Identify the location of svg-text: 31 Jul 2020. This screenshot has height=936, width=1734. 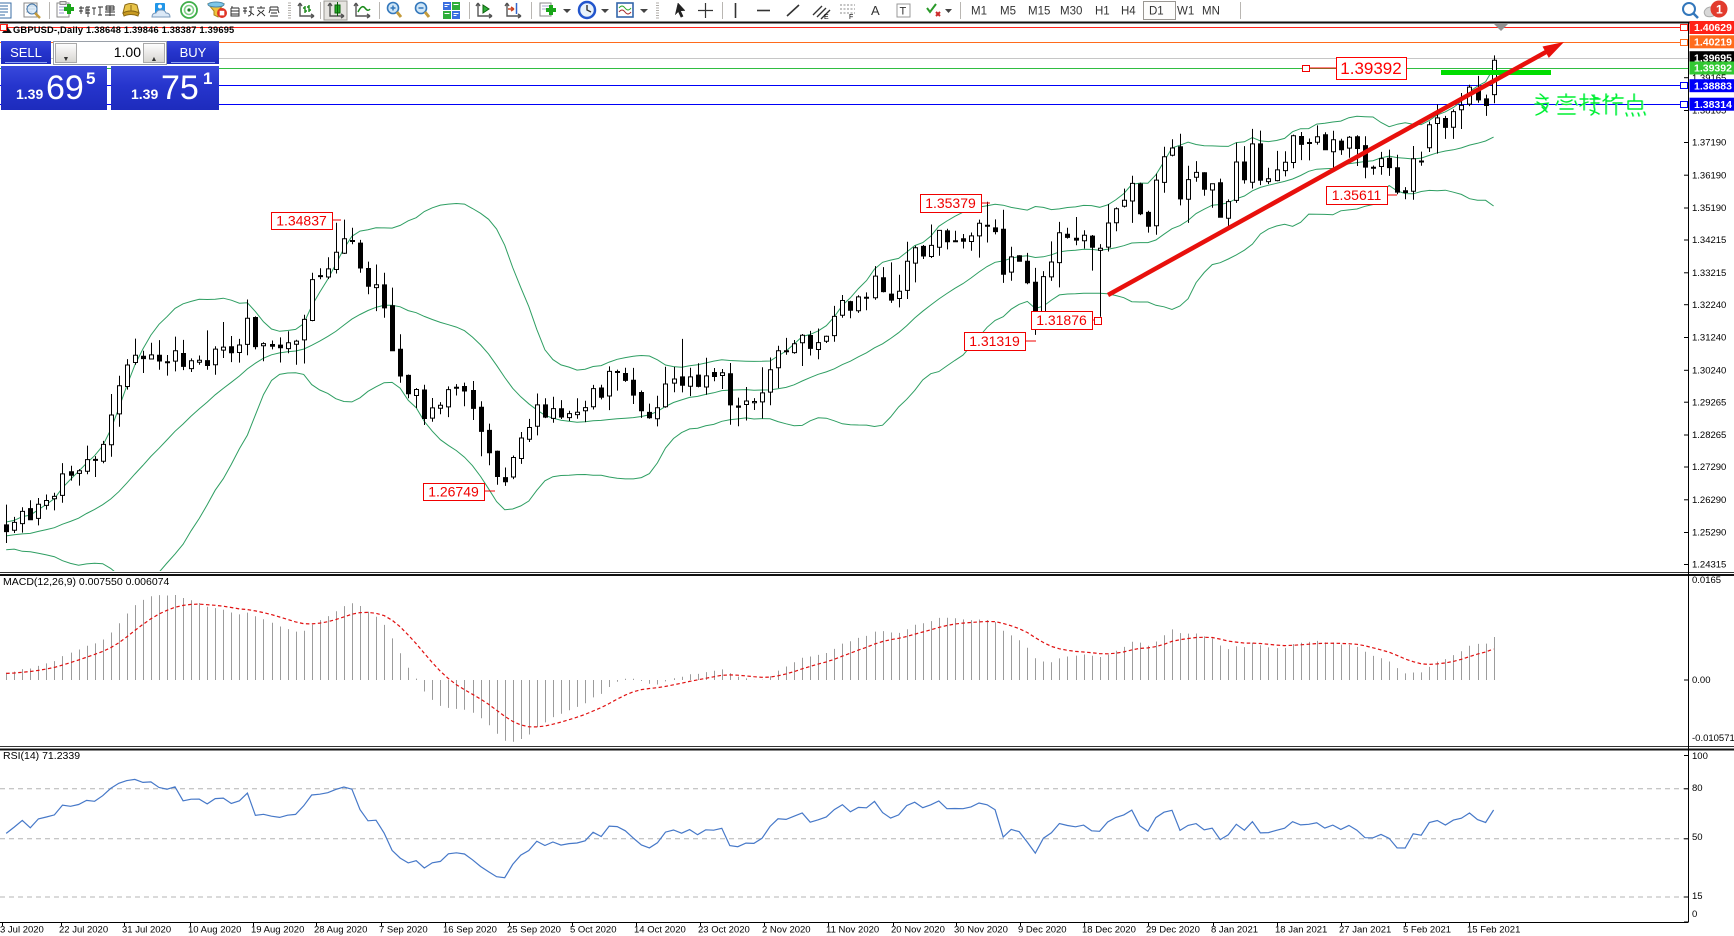
(146, 930).